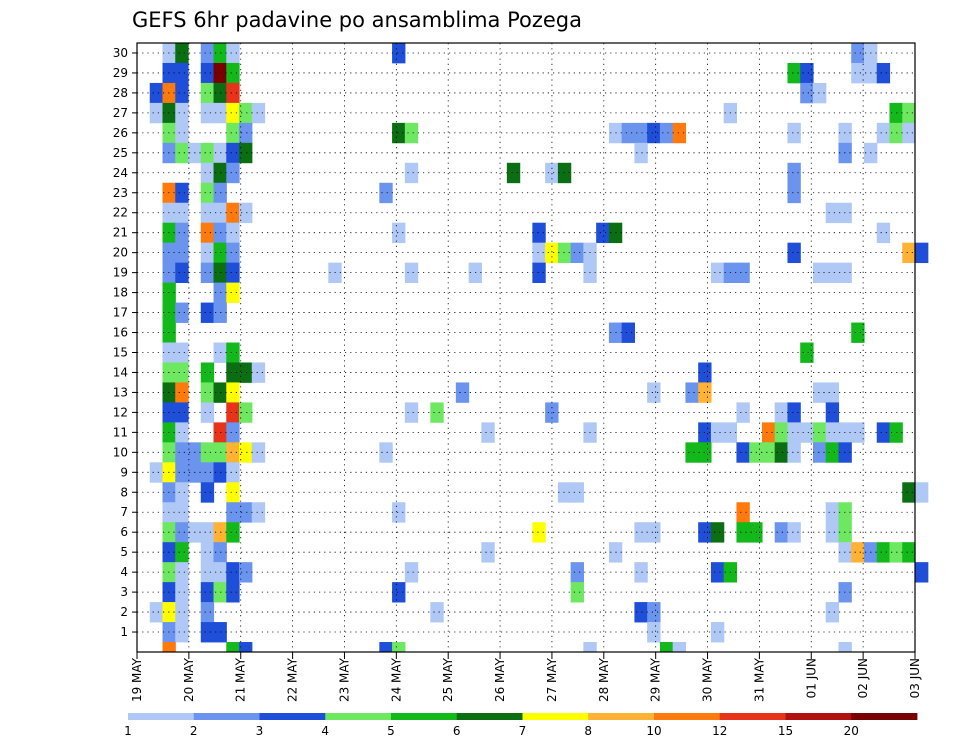  What do you see at coordinates (120, 93) in the screenshot?
I see `y-tick-label: 28` at bounding box center [120, 93].